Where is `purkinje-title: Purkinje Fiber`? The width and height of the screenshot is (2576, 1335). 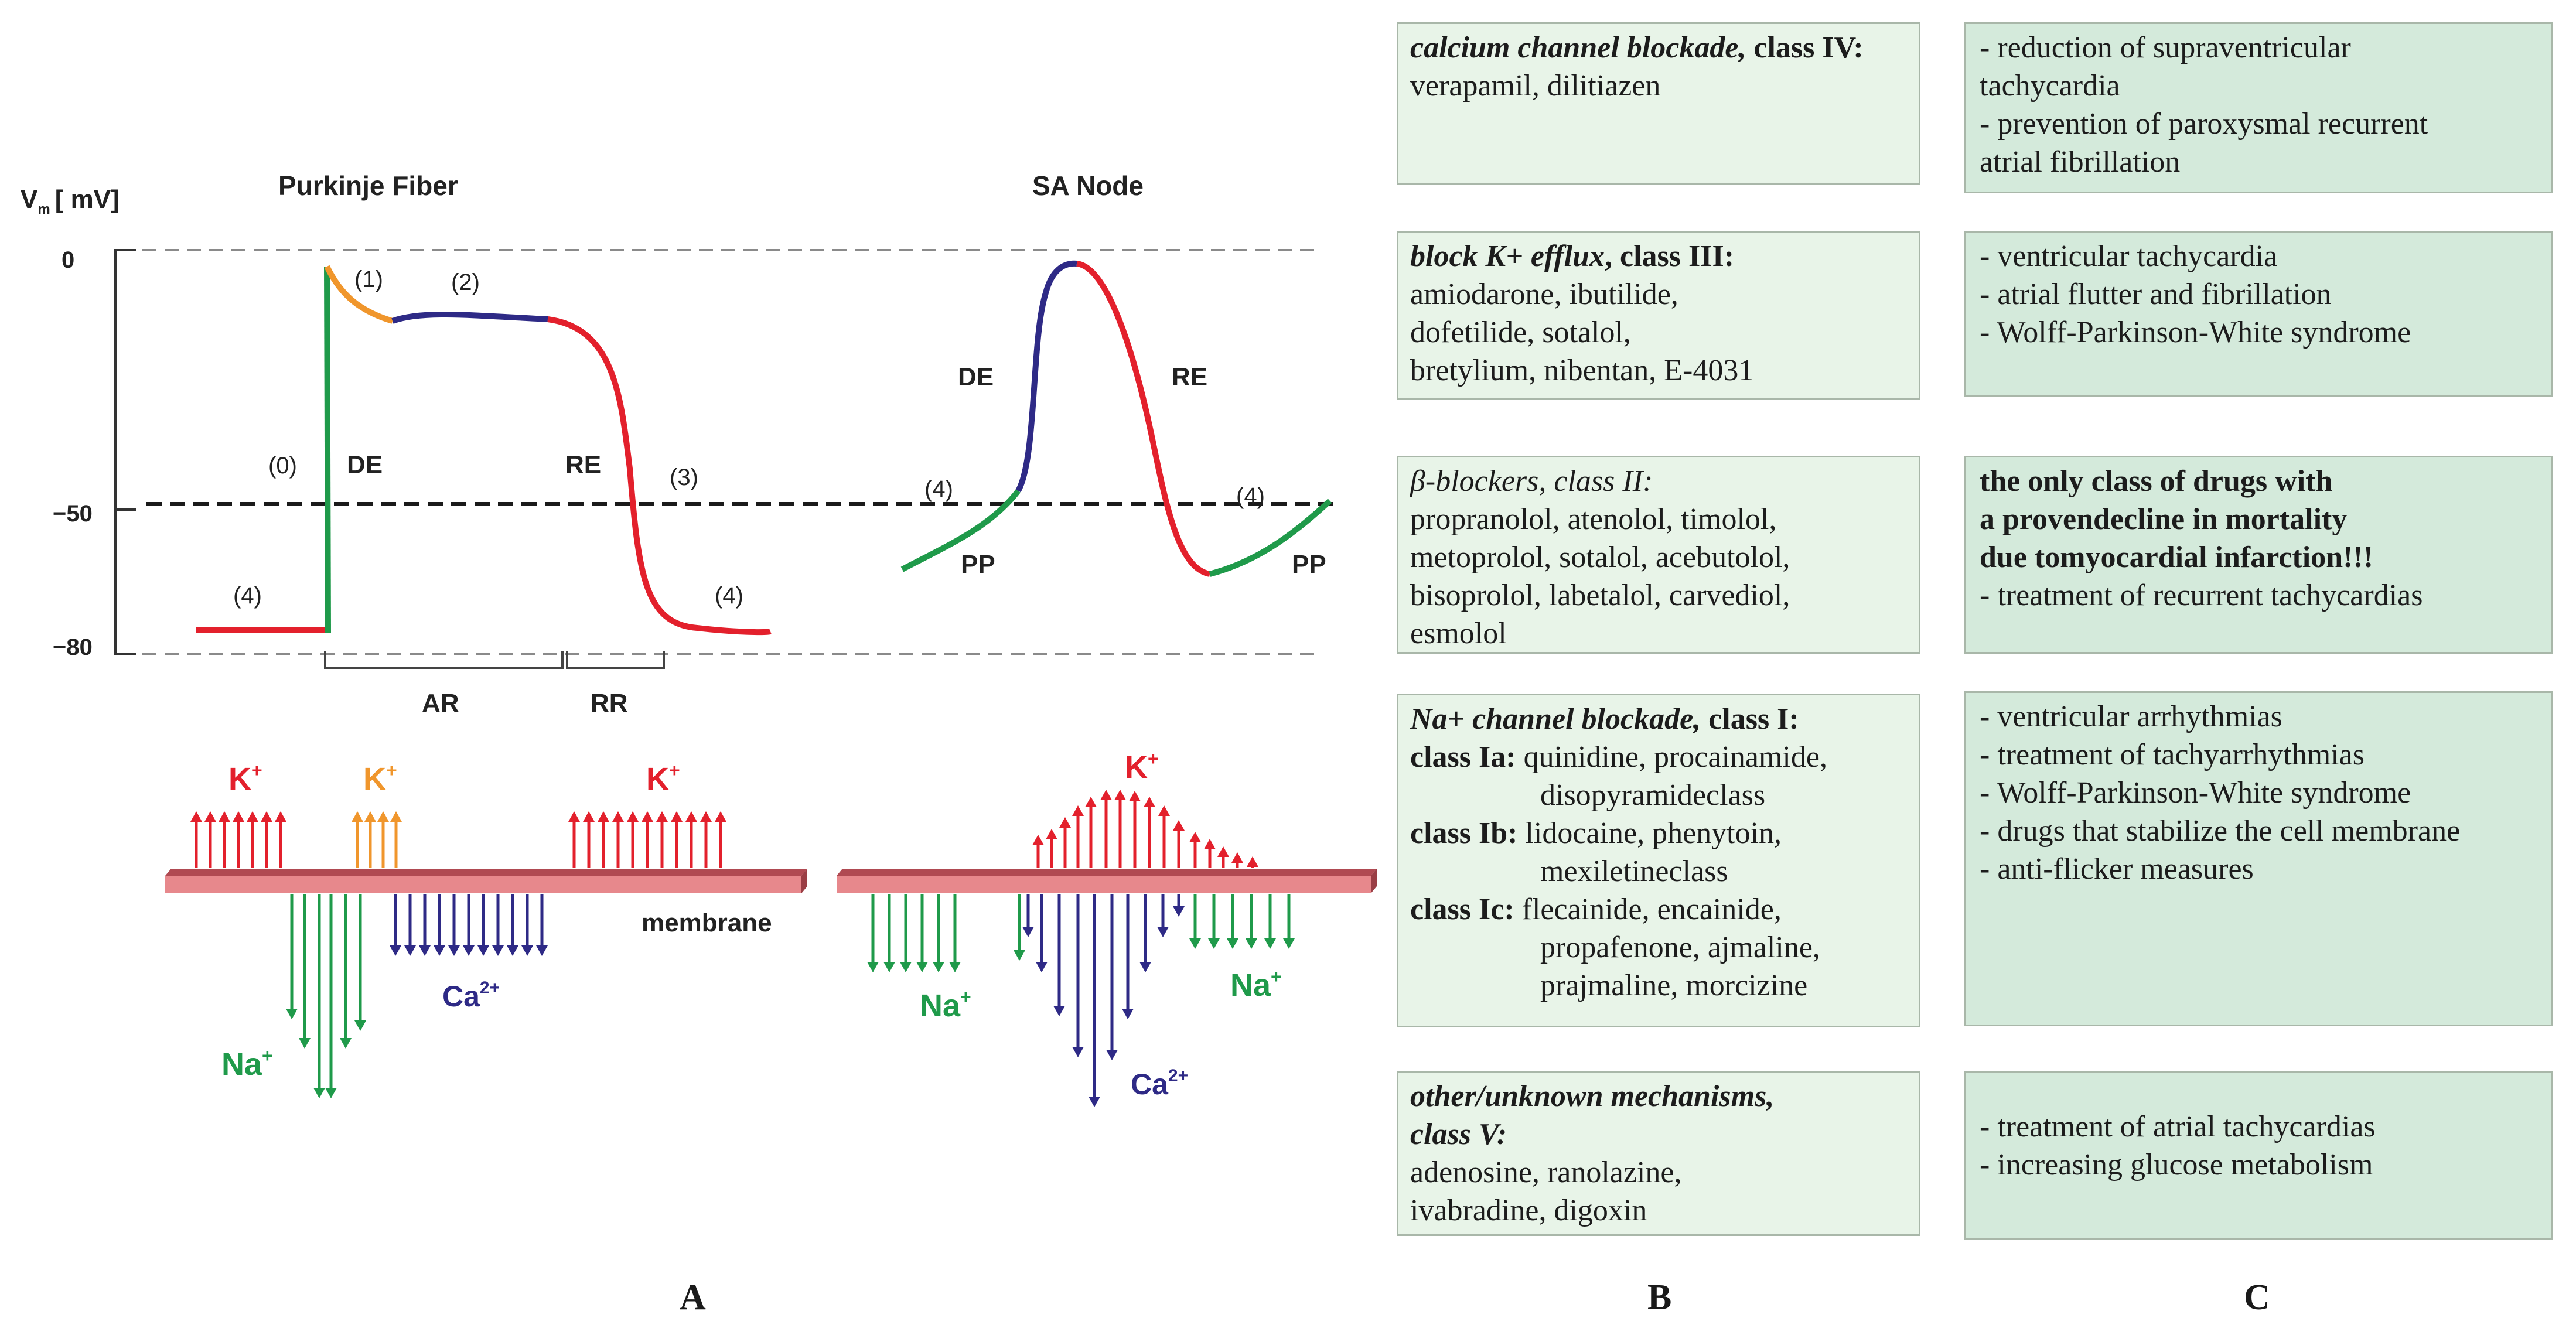 purkinje-title: Purkinje Fiber is located at coordinates (368, 185).